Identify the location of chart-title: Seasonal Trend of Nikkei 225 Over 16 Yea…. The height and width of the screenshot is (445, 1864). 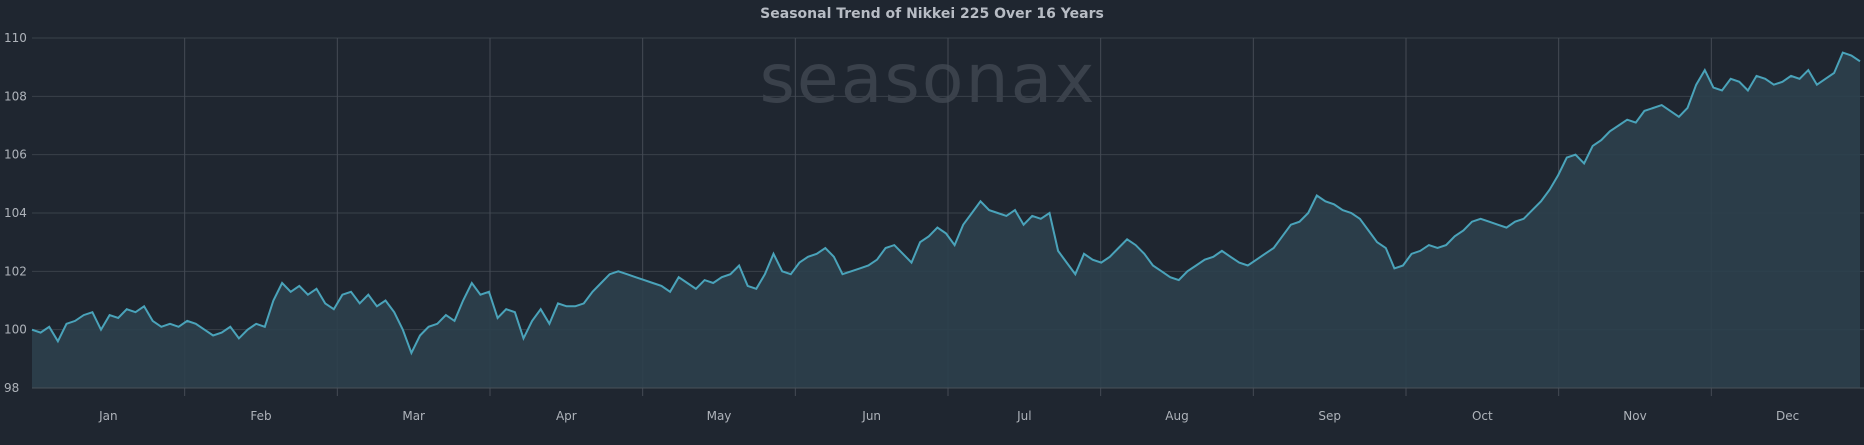
(932, 14).